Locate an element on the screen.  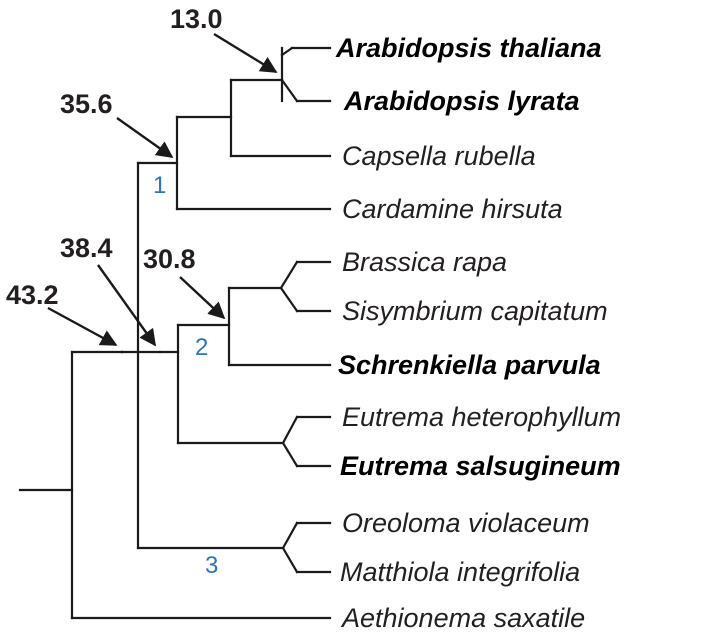
branch-to-brassica-d is located at coordinates (289, 275).